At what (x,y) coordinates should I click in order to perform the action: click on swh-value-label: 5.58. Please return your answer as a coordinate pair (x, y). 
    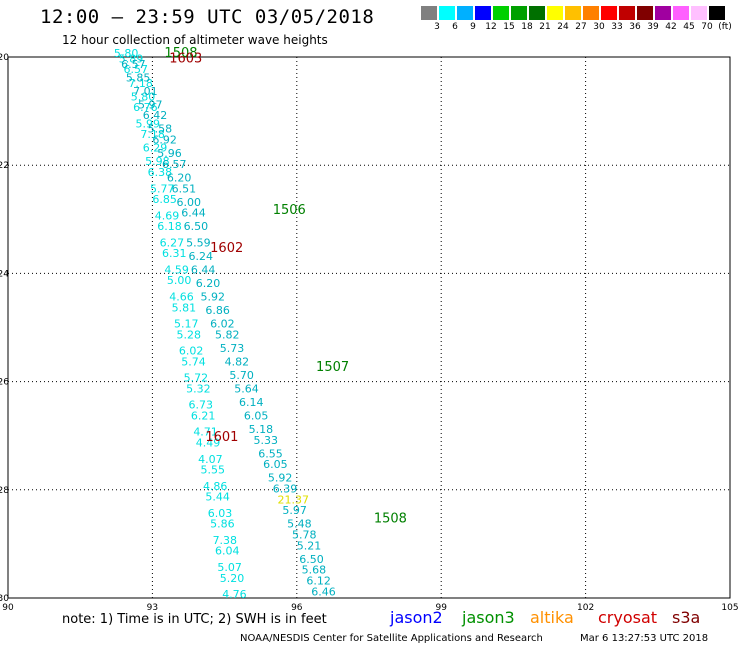
    Looking at the image, I should click on (160, 129).